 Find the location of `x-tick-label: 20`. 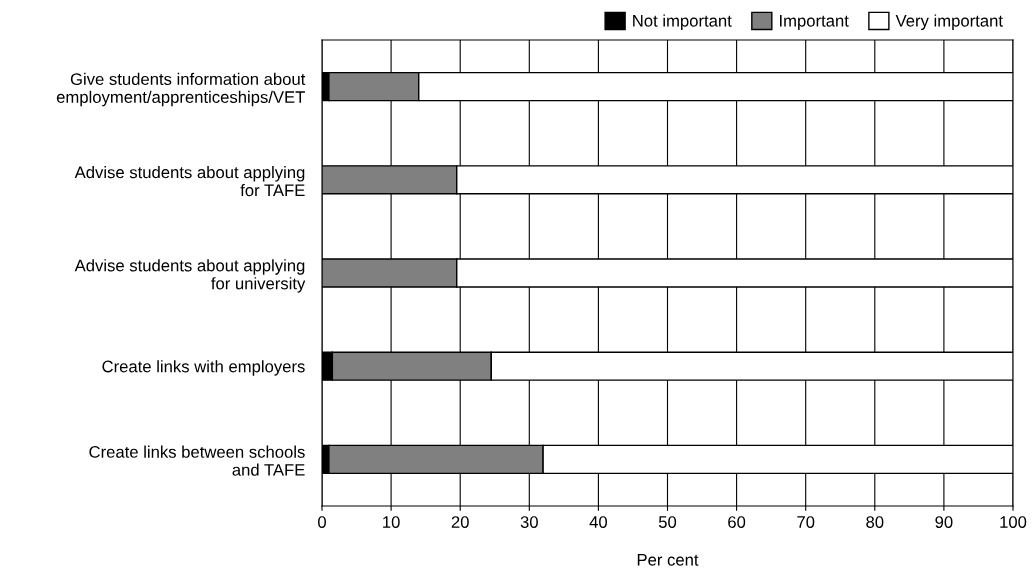

x-tick-label: 20 is located at coordinates (460, 522).